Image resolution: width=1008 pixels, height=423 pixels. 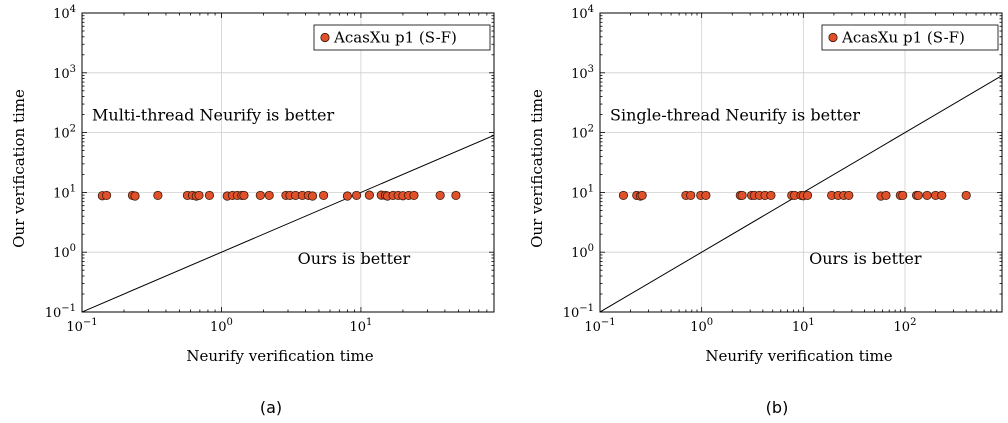 I want to click on annotation-upper-left: Single-thread Neurify is better, so click(x=735, y=114).